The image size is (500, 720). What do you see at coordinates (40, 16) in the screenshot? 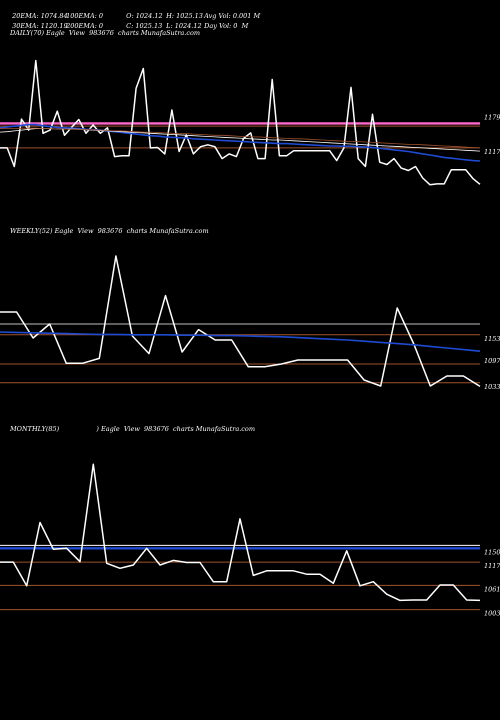
I see `ema20-readout: 20EMA: 1074.84` at bounding box center [40, 16].